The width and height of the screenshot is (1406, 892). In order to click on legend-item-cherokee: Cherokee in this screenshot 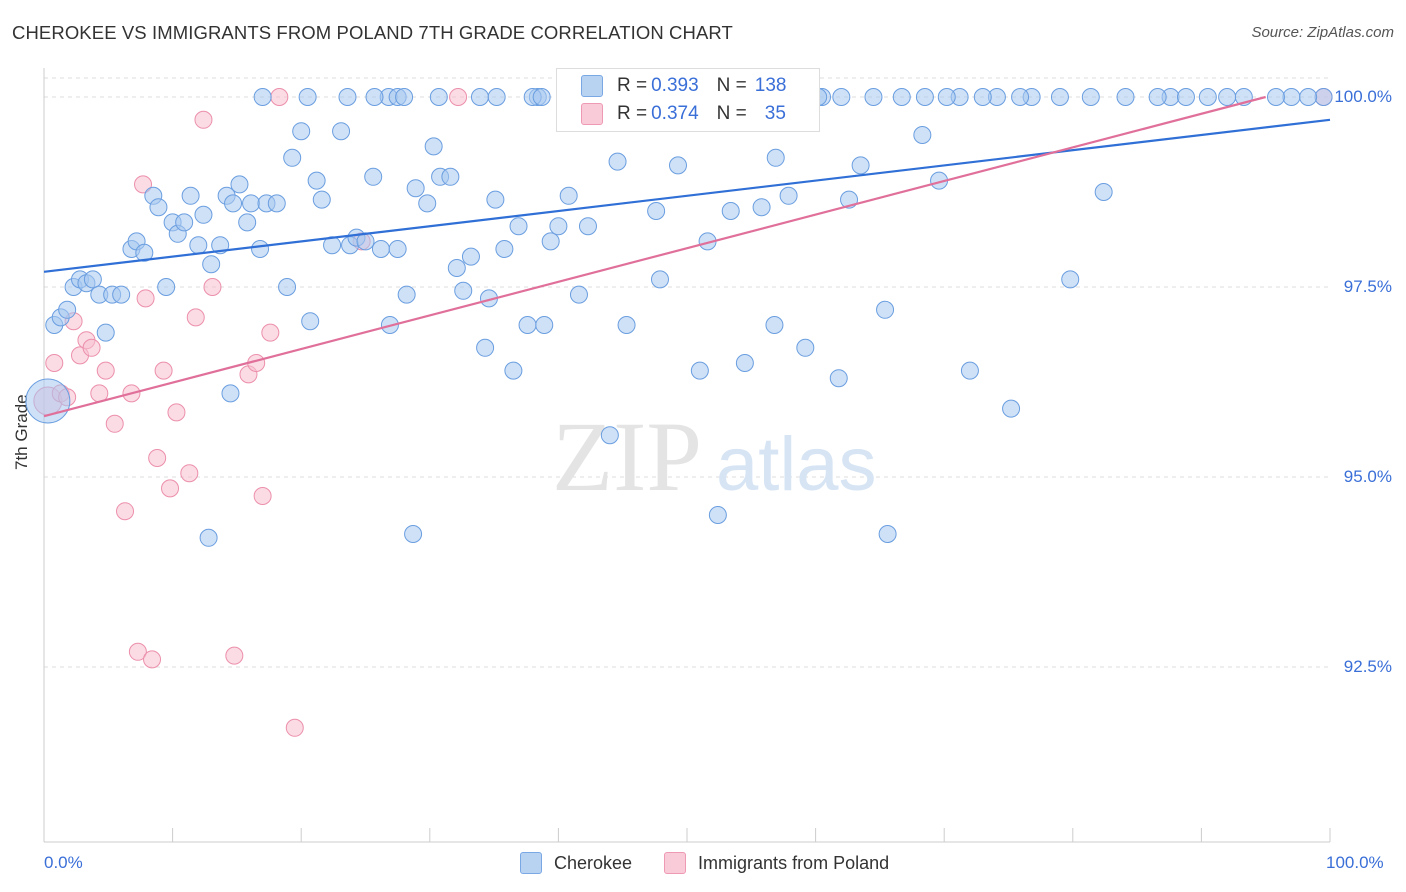, I will do `click(576, 863)`.